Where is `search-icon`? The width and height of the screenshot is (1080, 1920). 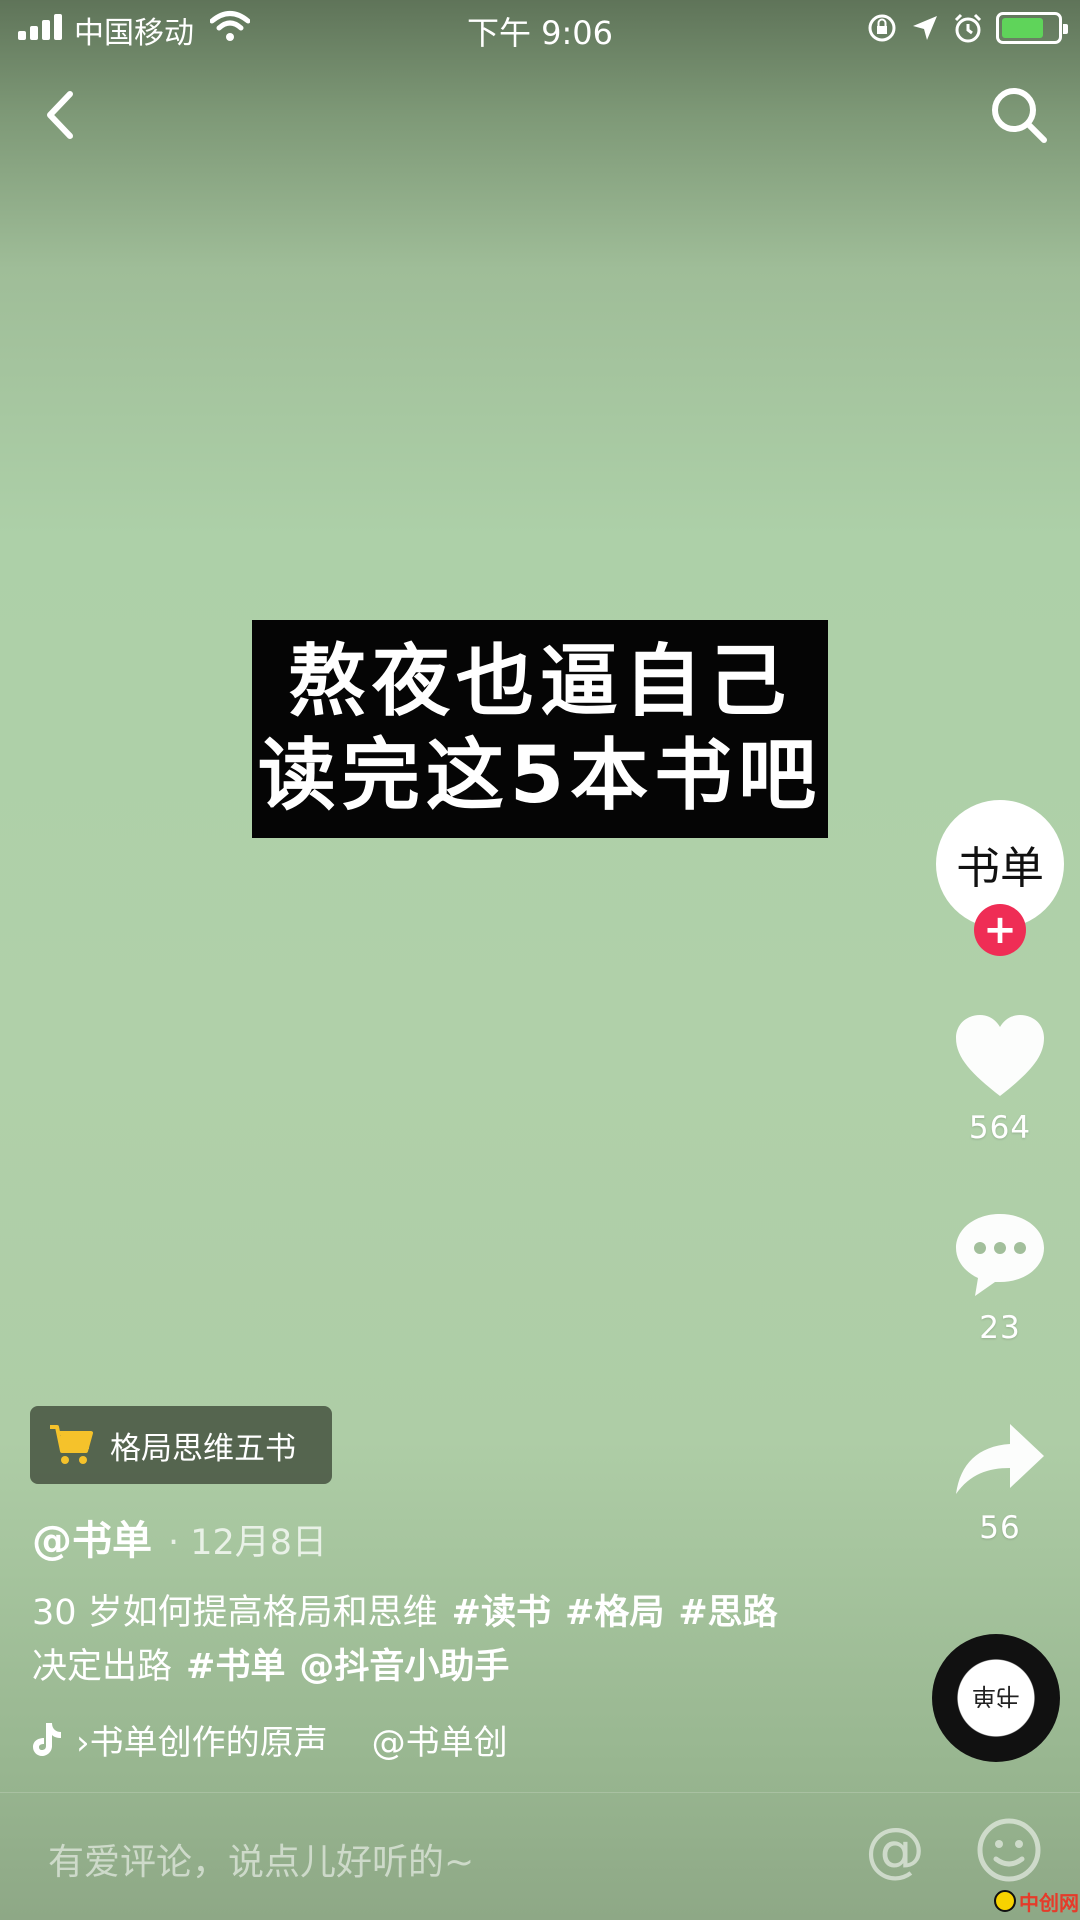 search-icon is located at coordinates (1019, 115).